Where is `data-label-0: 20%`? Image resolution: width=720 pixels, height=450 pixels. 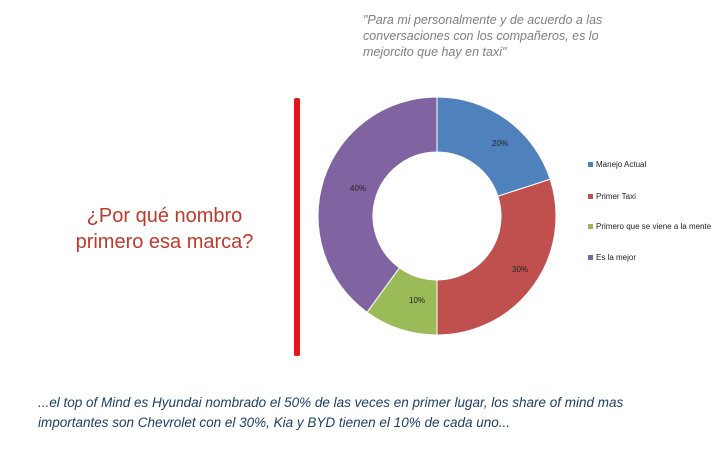
data-label-0: 20% is located at coordinates (500, 143).